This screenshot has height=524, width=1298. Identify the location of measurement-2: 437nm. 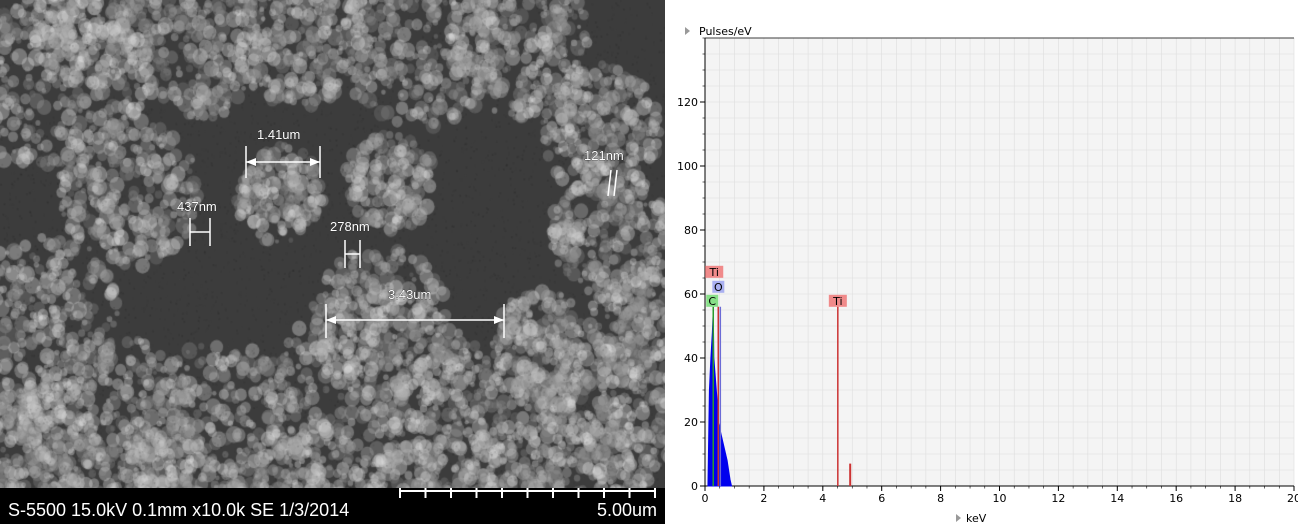
(197, 222).